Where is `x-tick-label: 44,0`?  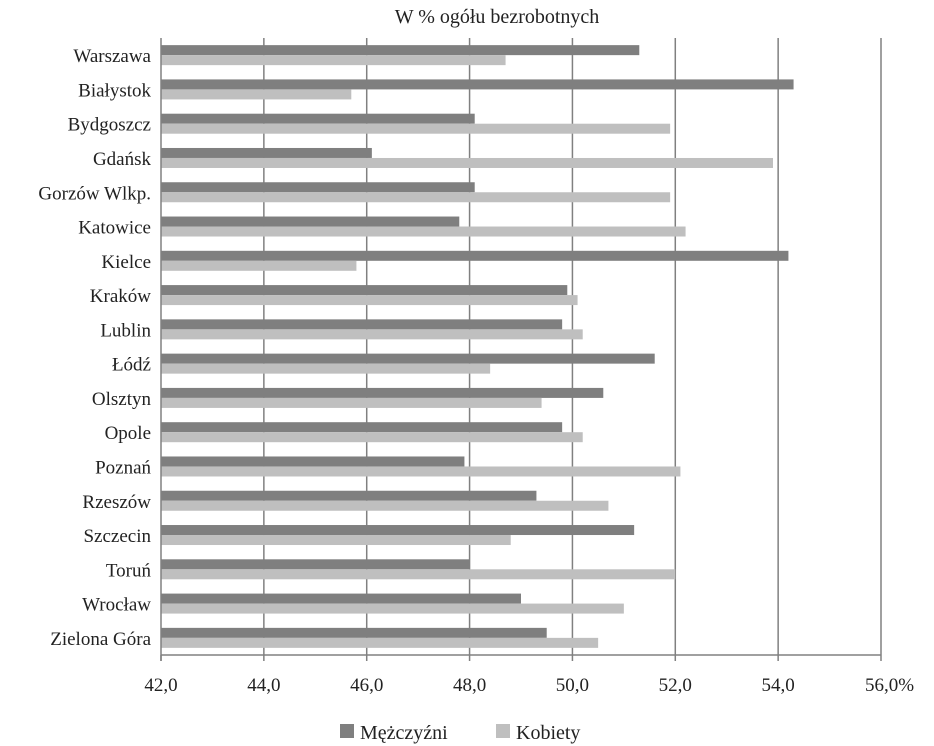 x-tick-label: 44,0 is located at coordinates (263, 685).